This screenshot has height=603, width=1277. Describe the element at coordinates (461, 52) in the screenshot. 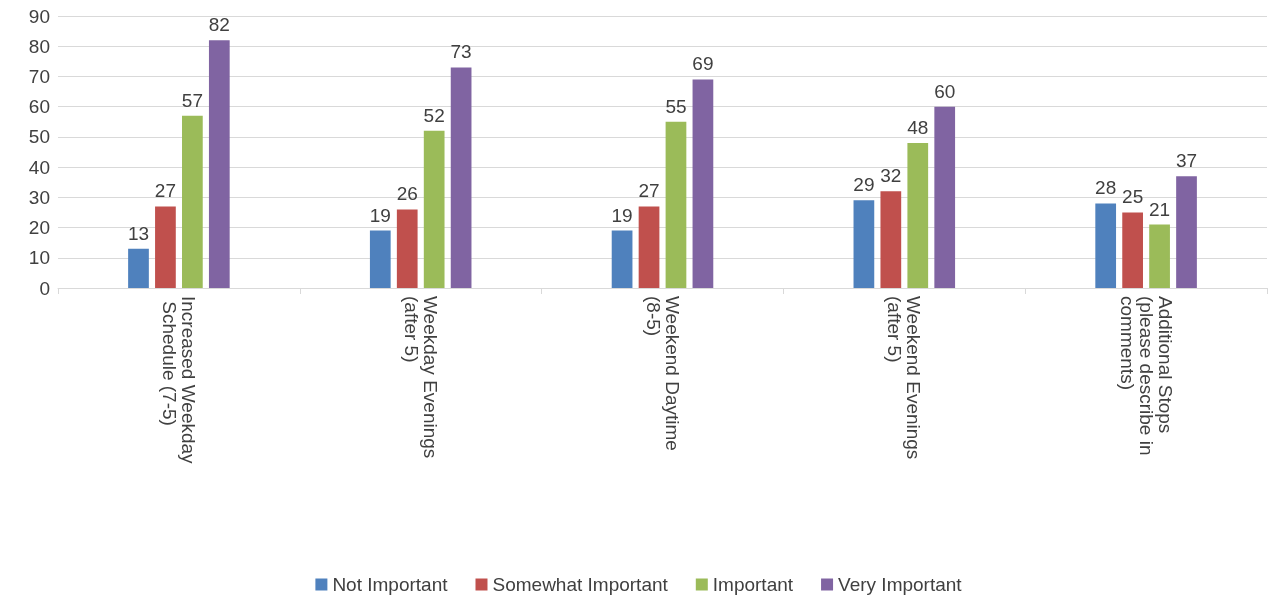

I see `data-label: 73` at that location.